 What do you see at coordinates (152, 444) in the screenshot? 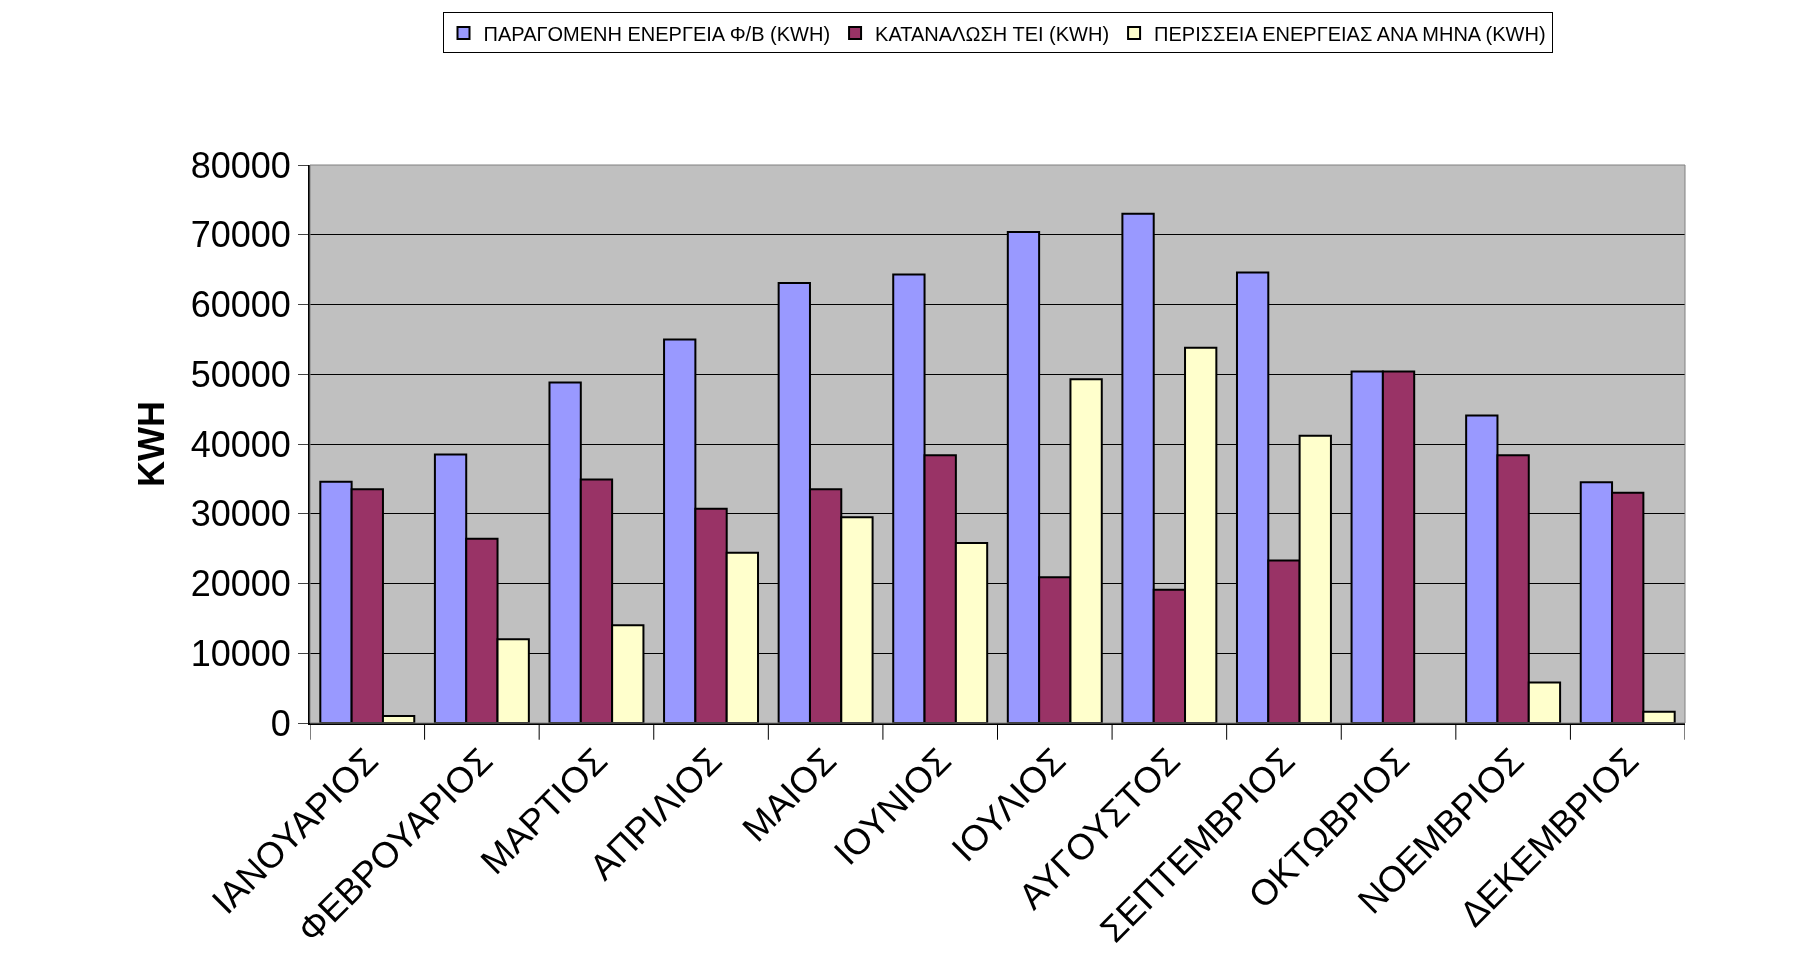
I see `y-axis-title: KWH` at bounding box center [152, 444].